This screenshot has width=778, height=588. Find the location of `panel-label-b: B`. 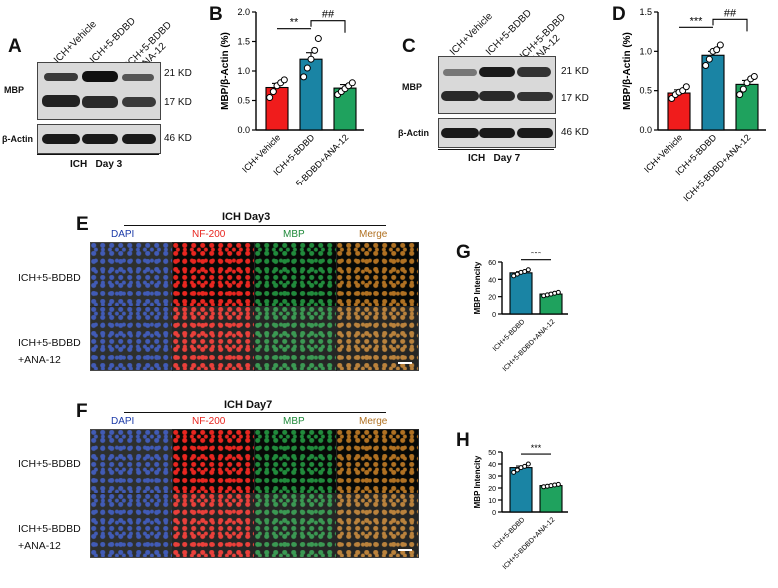

panel-label-b: B is located at coordinates (216, 14).